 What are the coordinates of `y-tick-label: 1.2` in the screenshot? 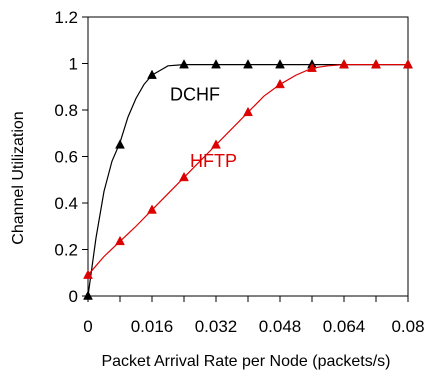 It's located at (66, 17).